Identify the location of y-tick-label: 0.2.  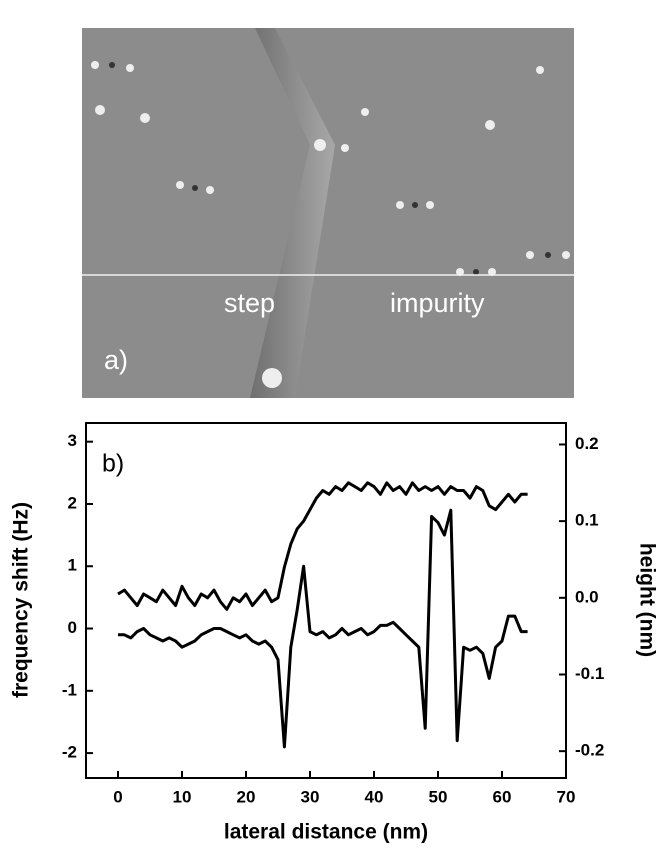
(587, 443).